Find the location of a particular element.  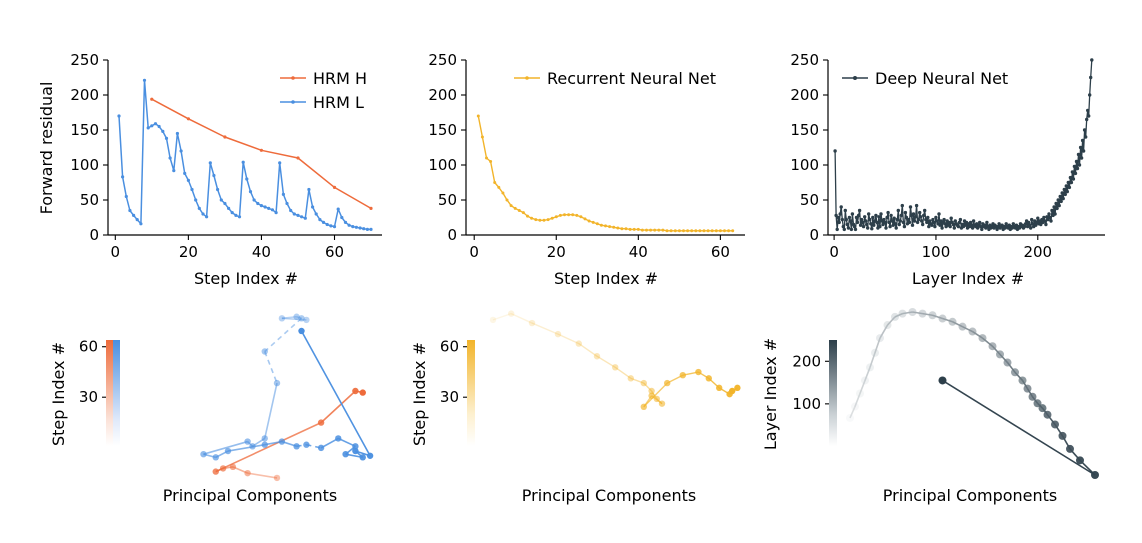

bottom-middle-y-axis-label: Step Index # is located at coordinates (419, 394).